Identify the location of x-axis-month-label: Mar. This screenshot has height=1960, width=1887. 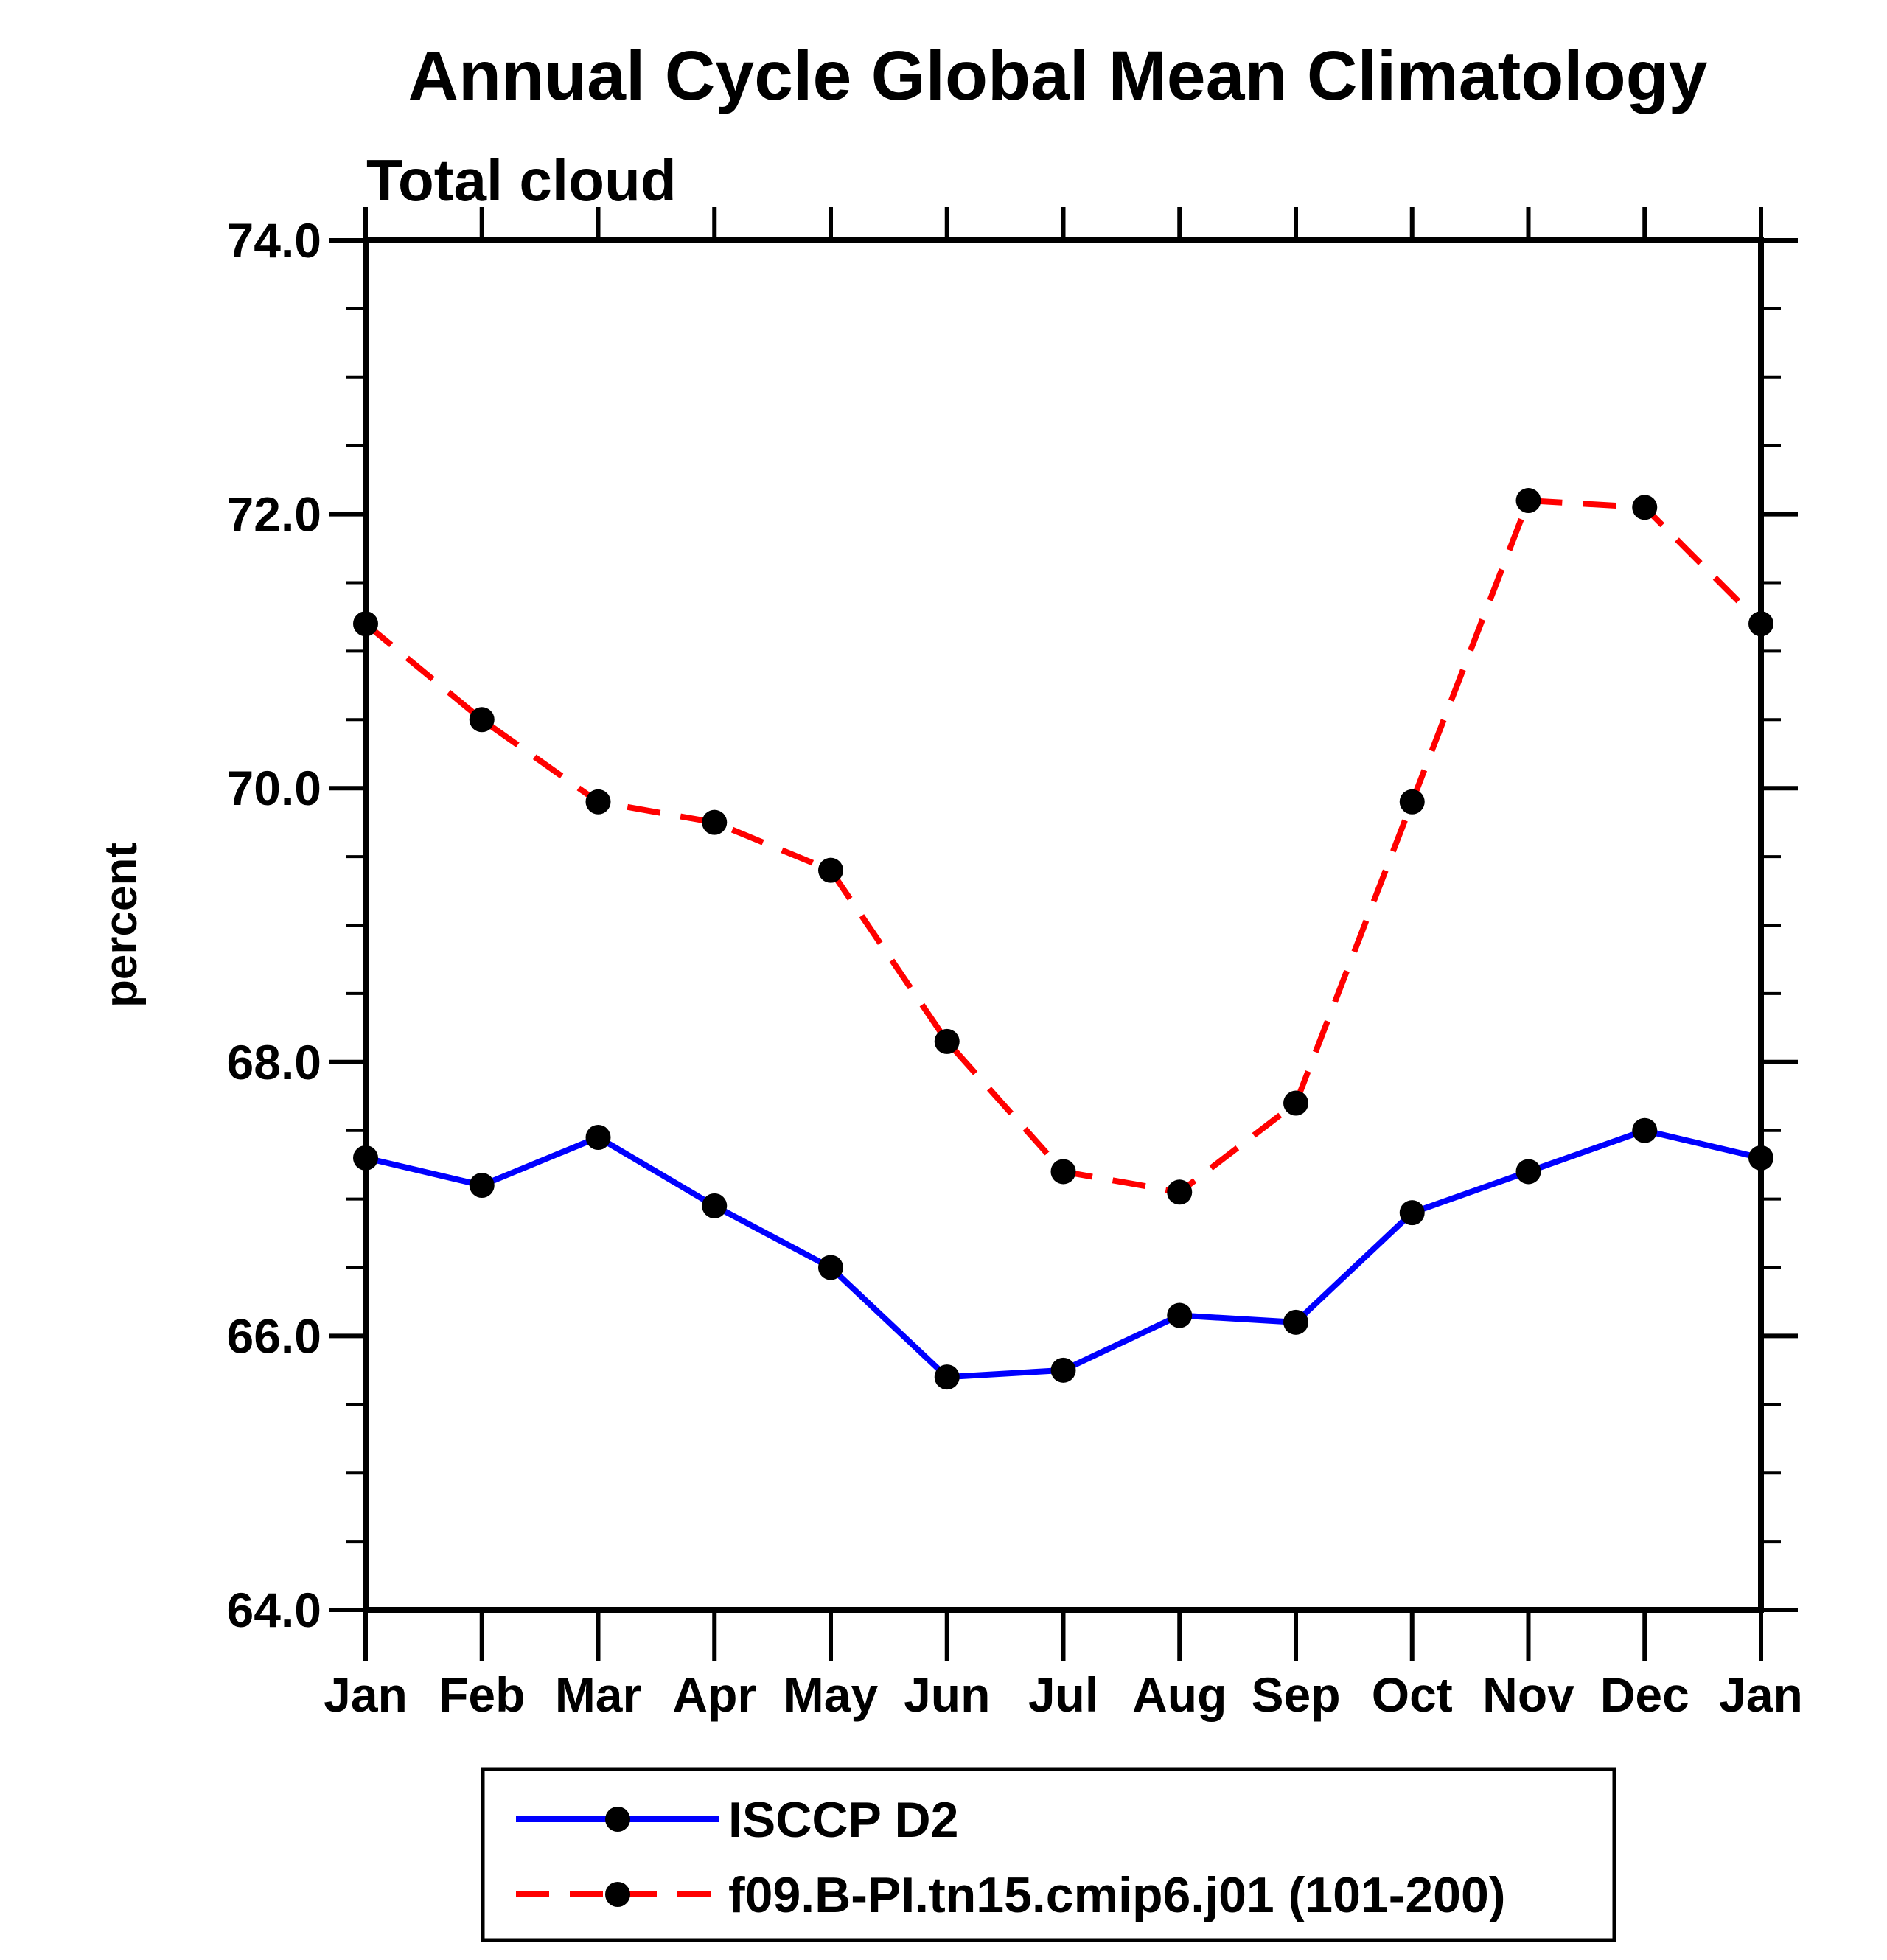
(598, 1694).